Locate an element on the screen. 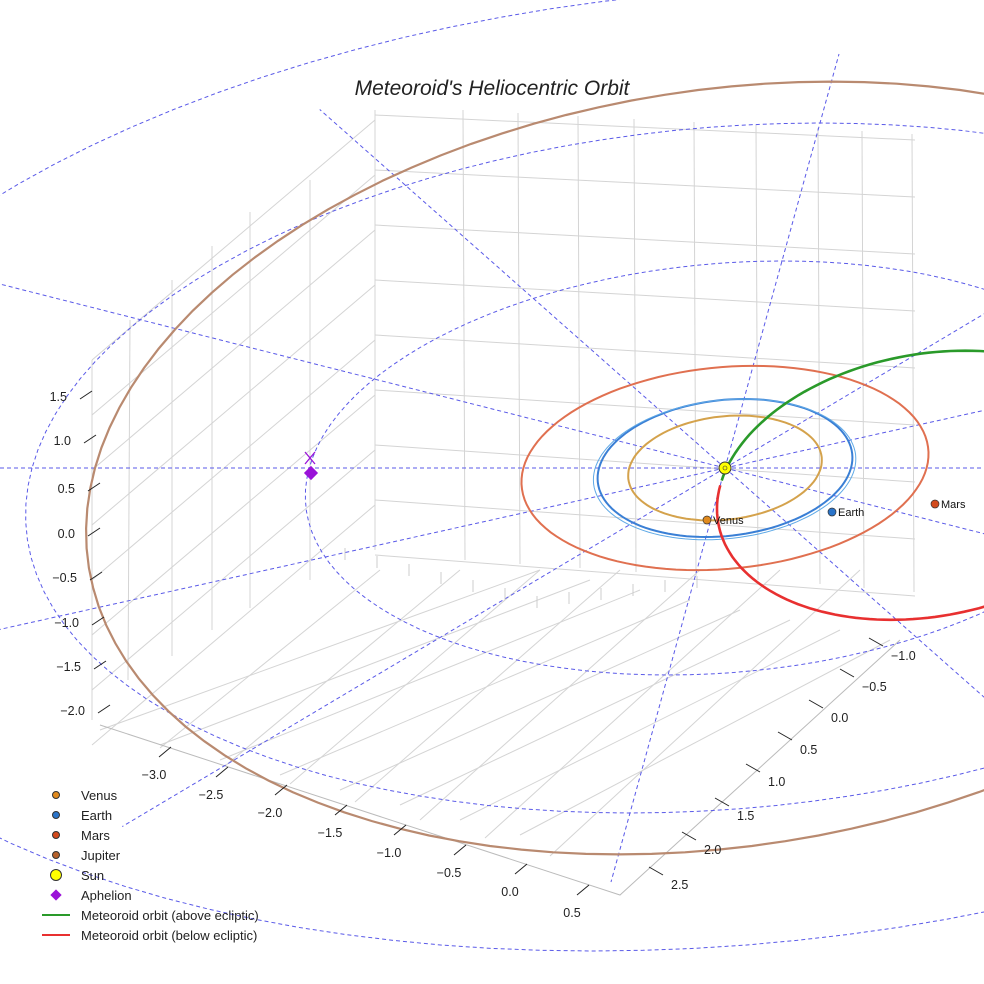 Image resolution: width=984 pixels, height=984 pixels. planet-label-venus: Venus is located at coordinates (728, 521).